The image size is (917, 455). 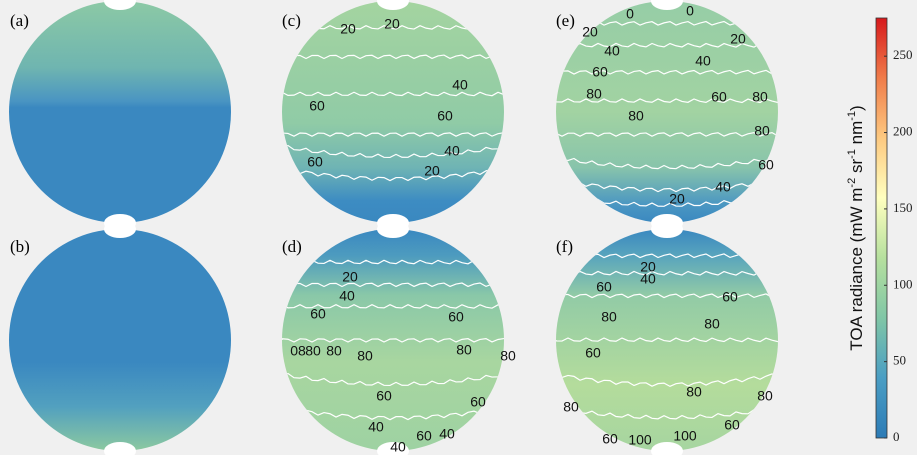 What do you see at coordinates (565, 20) in the screenshot?
I see `panel-label: (e)` at bounding box center [565, 20].